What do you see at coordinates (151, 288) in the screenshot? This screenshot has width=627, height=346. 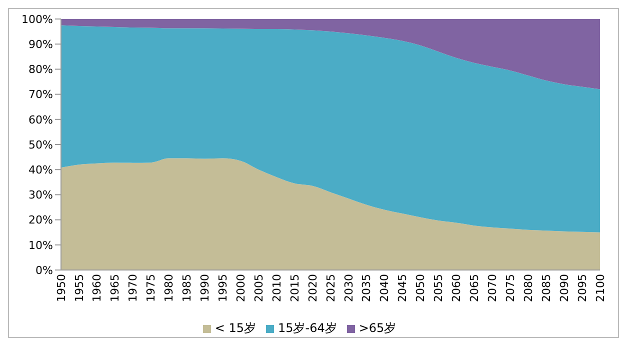 I see `x-tick-label: 1975` at bounding box center [151, 288].